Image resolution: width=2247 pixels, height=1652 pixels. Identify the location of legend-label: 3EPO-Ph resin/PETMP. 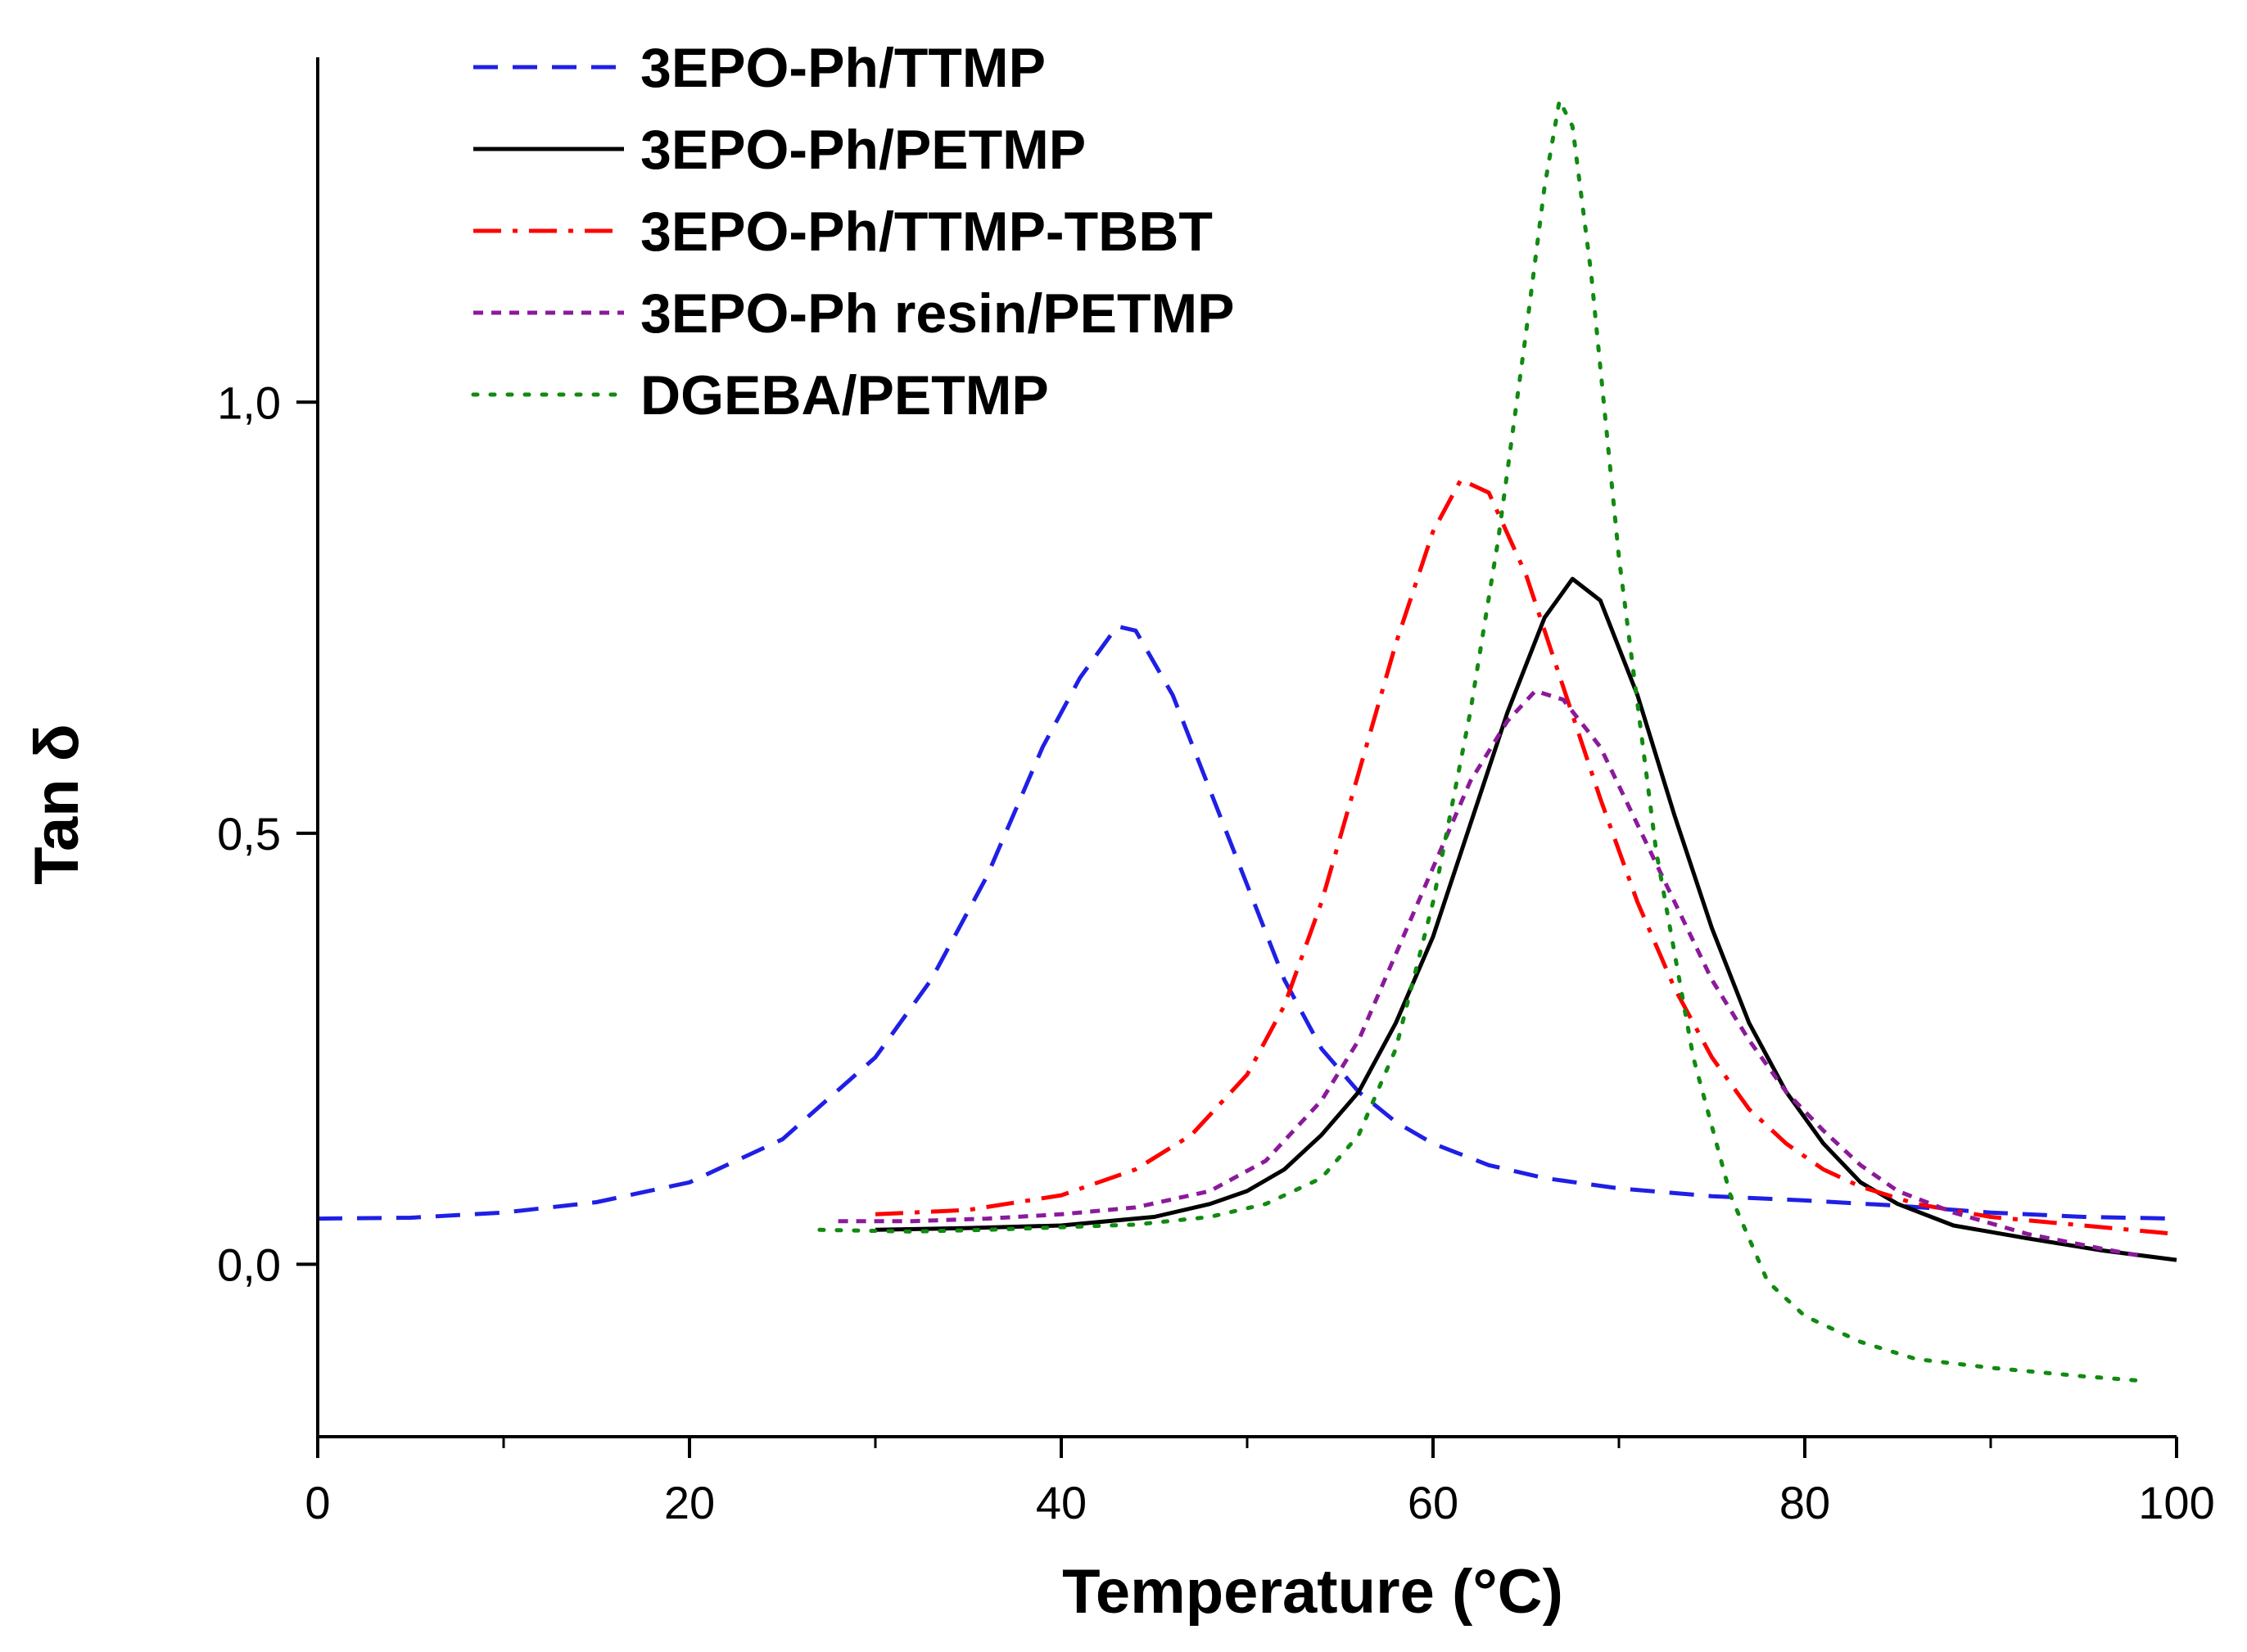
(937, 313).